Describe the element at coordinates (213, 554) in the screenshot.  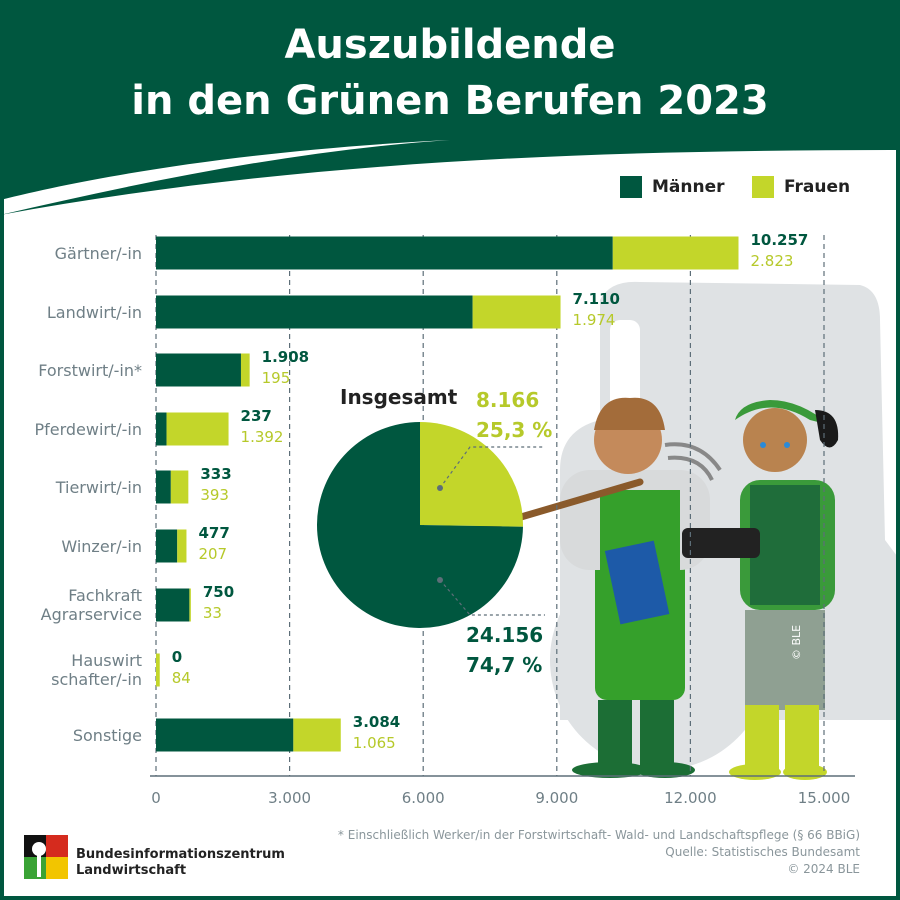
I see `value-label-frauen: 207` at that location.